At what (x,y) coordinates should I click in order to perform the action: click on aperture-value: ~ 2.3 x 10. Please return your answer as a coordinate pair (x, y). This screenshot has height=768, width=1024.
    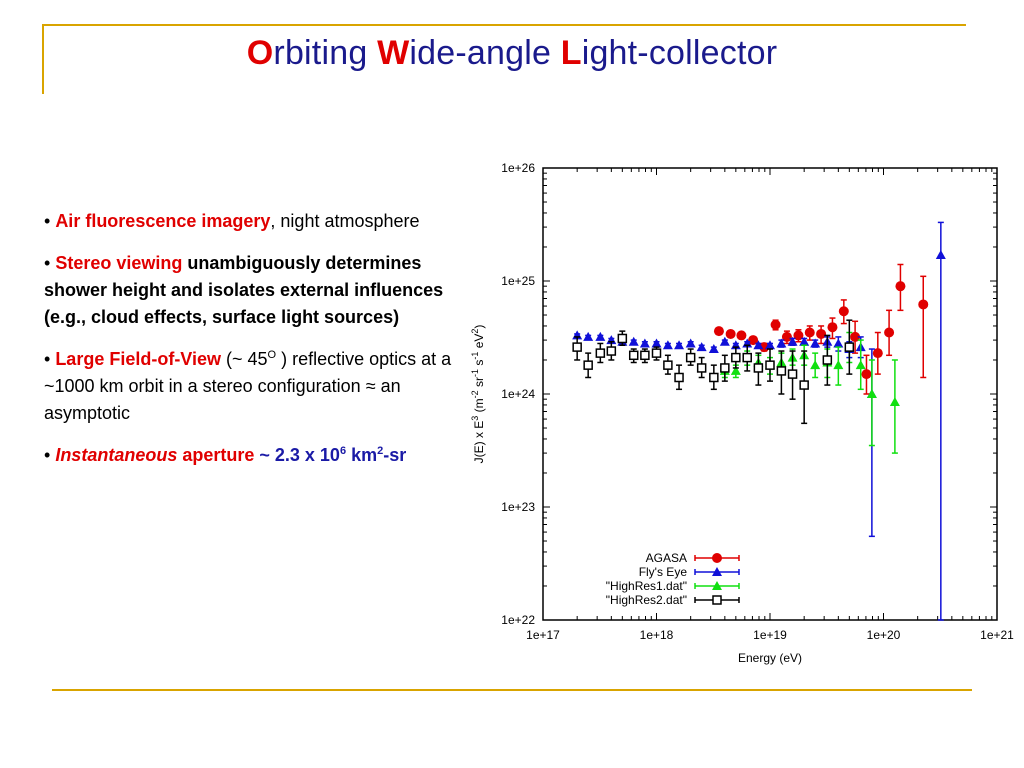
    Looking at the image, I should click on (297, 455).